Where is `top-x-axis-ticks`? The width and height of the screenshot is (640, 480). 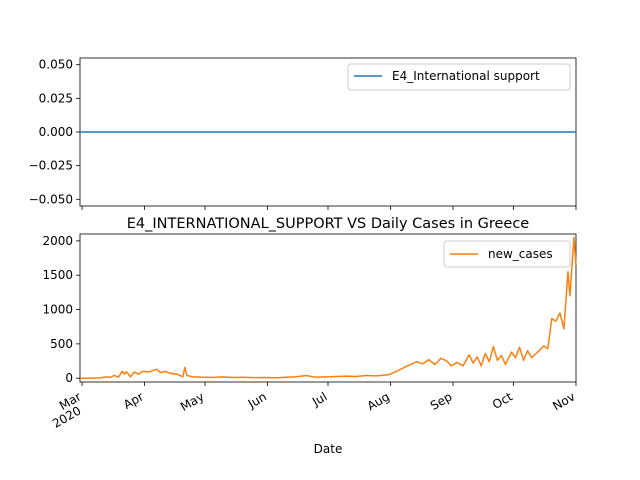 top-x-axis-ticks is located at coordinates (329, 208).